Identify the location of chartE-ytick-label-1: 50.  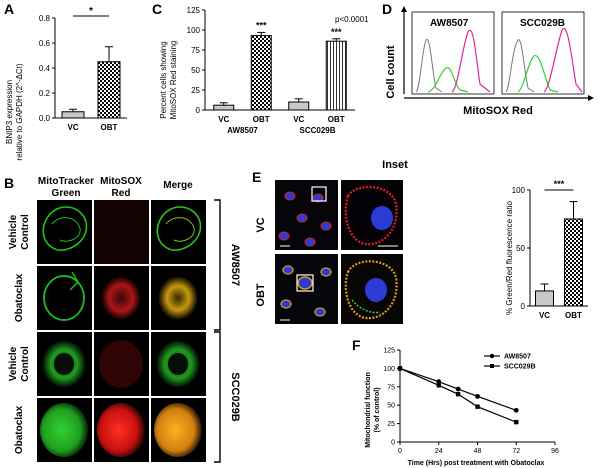
(520, 248).